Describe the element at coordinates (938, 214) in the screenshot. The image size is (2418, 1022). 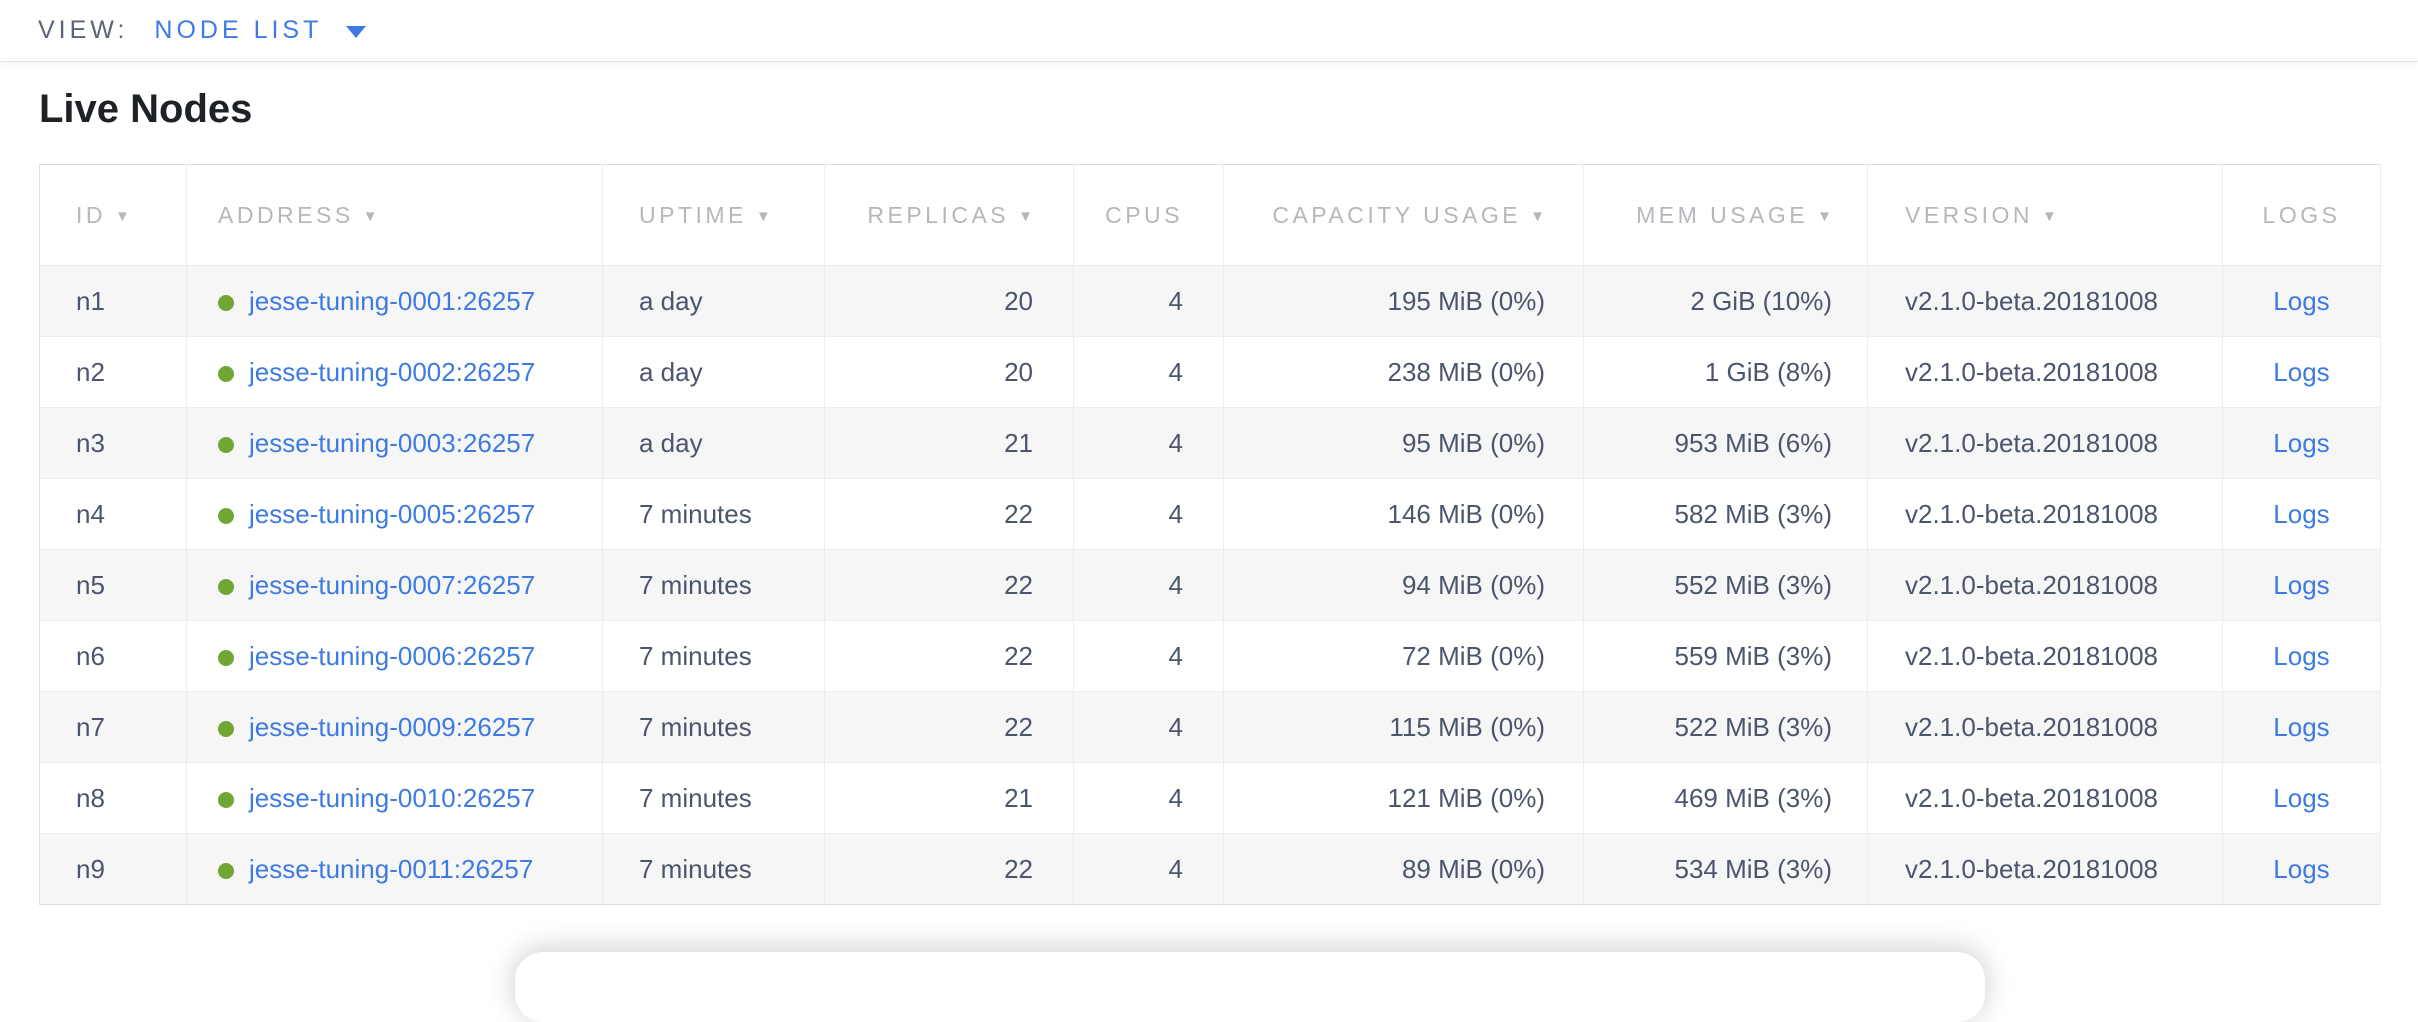
I see `column-label: REPLICAS` at that location.